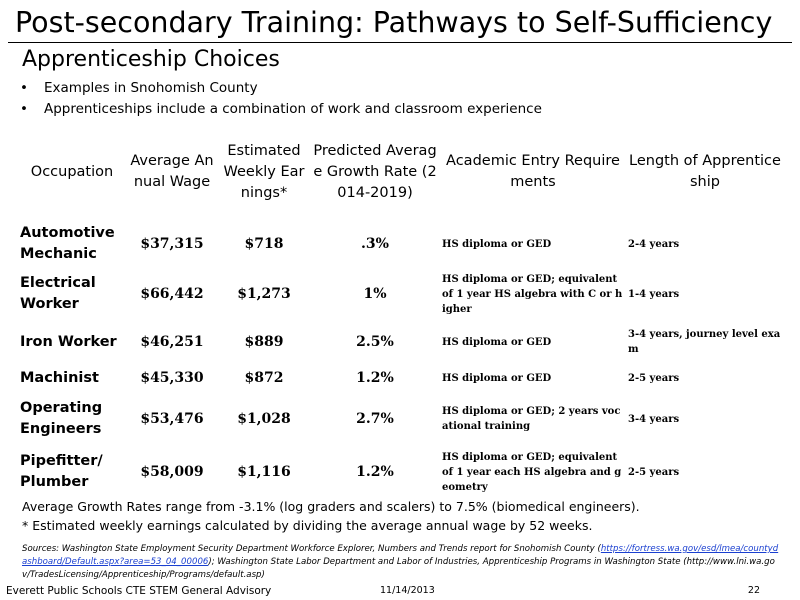  Describe the element at coordinates (58, 293) in the screenshot. I see `occupation-cell: Electrical Worker` at that location.